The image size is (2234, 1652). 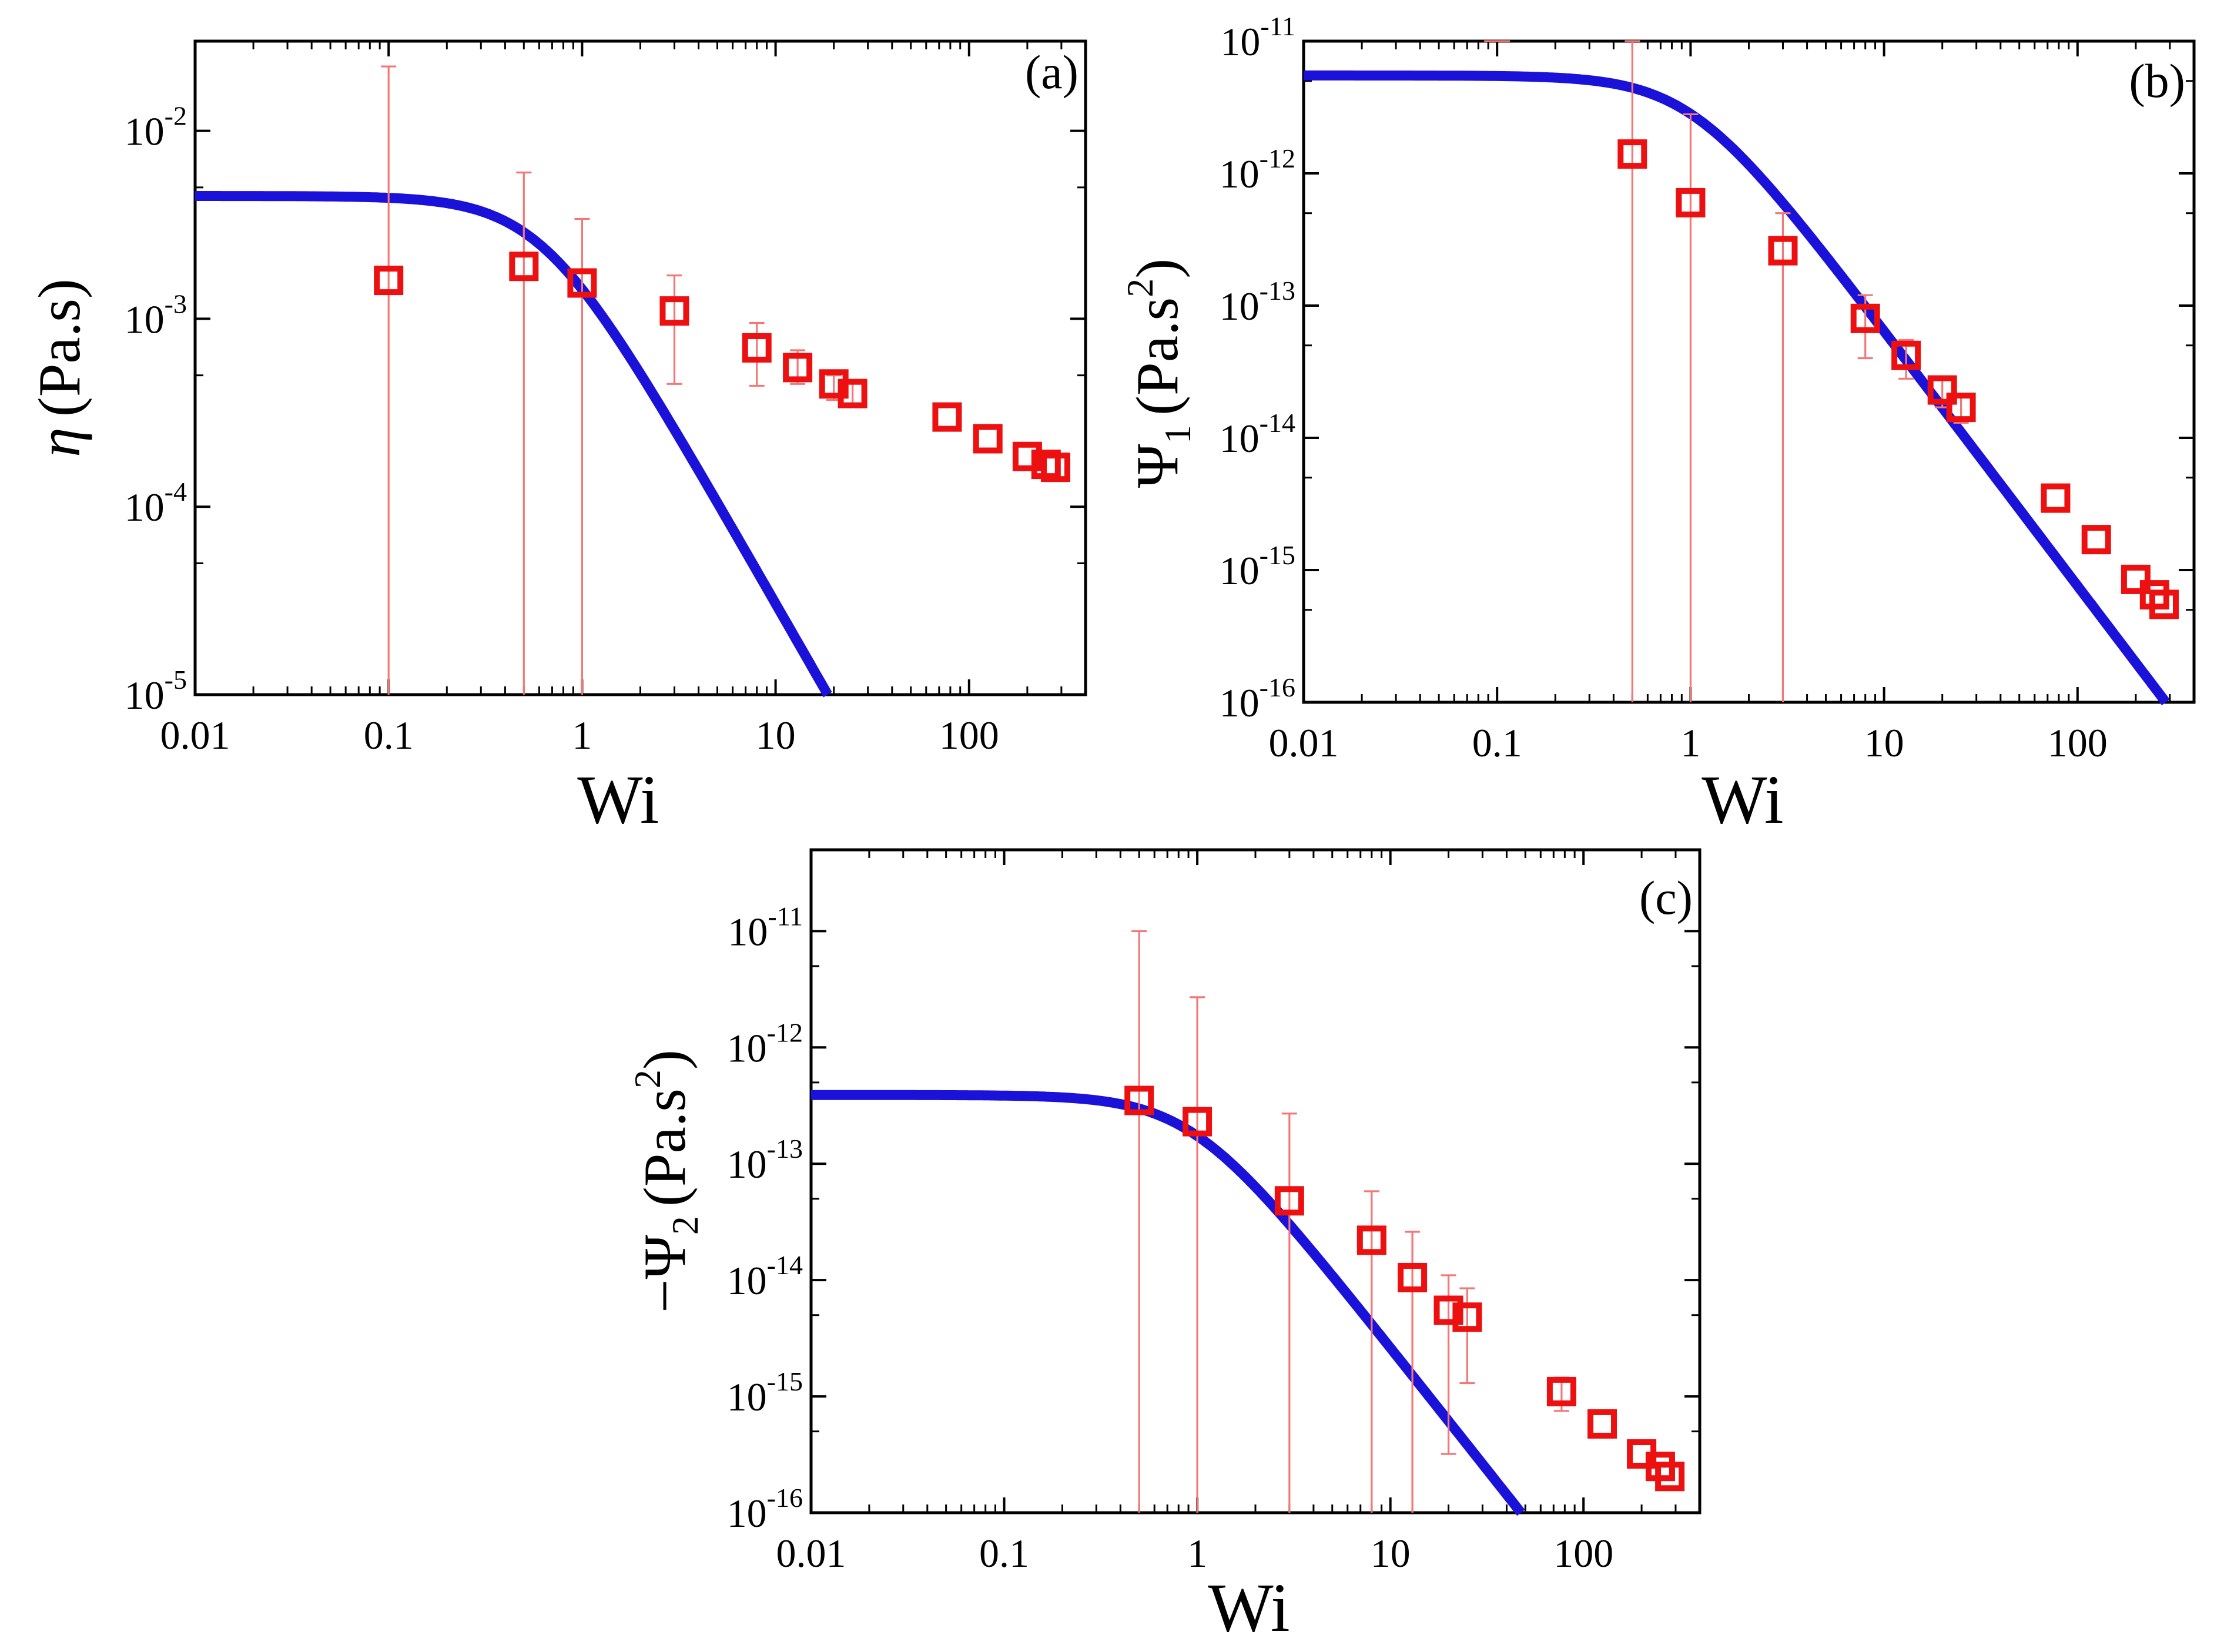 I want to click on panel-a-fit, so click(x=512, y=445).